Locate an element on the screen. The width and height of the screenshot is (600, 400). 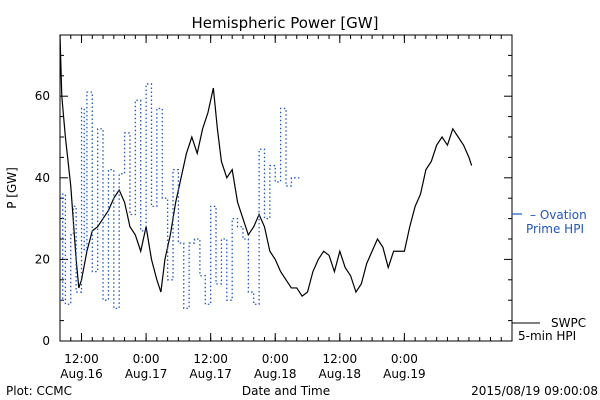
legend-swpc-label: SWPC is located at coordinates (568, 323).